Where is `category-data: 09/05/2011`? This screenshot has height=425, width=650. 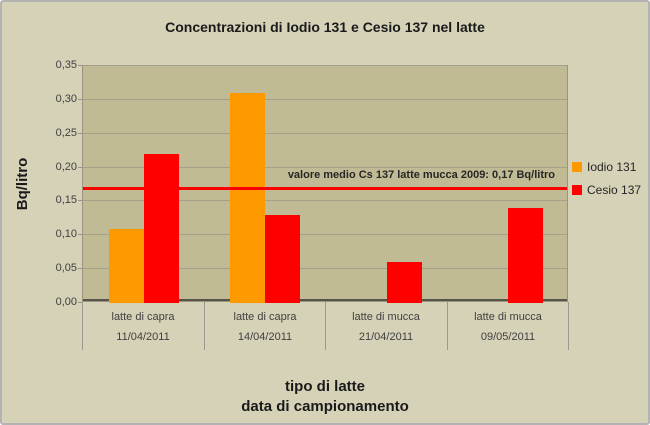 category-data: 09/05/2011 is located at coordinates (508, 337).